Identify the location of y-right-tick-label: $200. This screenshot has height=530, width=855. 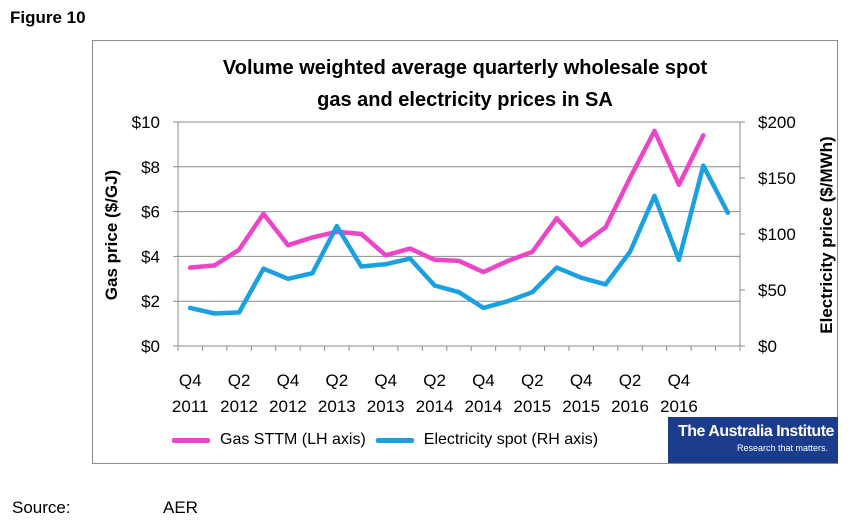
(777, 122).